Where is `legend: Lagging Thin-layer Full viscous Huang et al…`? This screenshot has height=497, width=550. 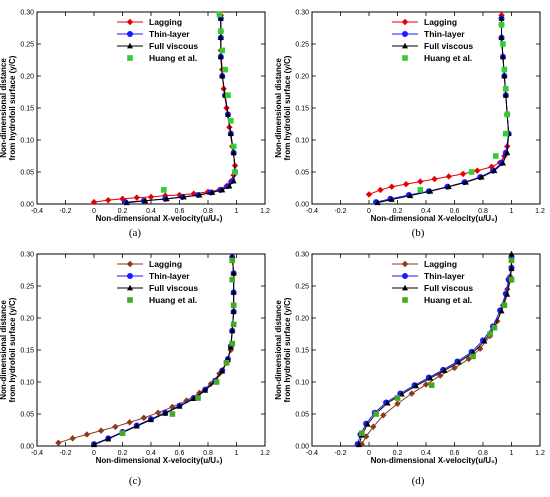
legend: Lagging Thin-layer Full viscous Huang et al… is located at coordinates (432, 282).